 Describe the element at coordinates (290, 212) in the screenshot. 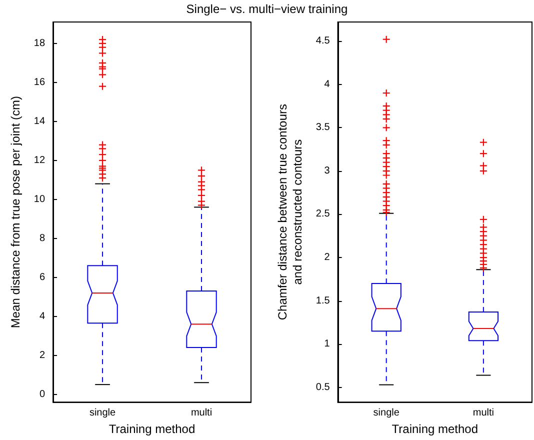

I see `y-axis-title: Chamfer distance between true contours and reconstructed contours` at that location.